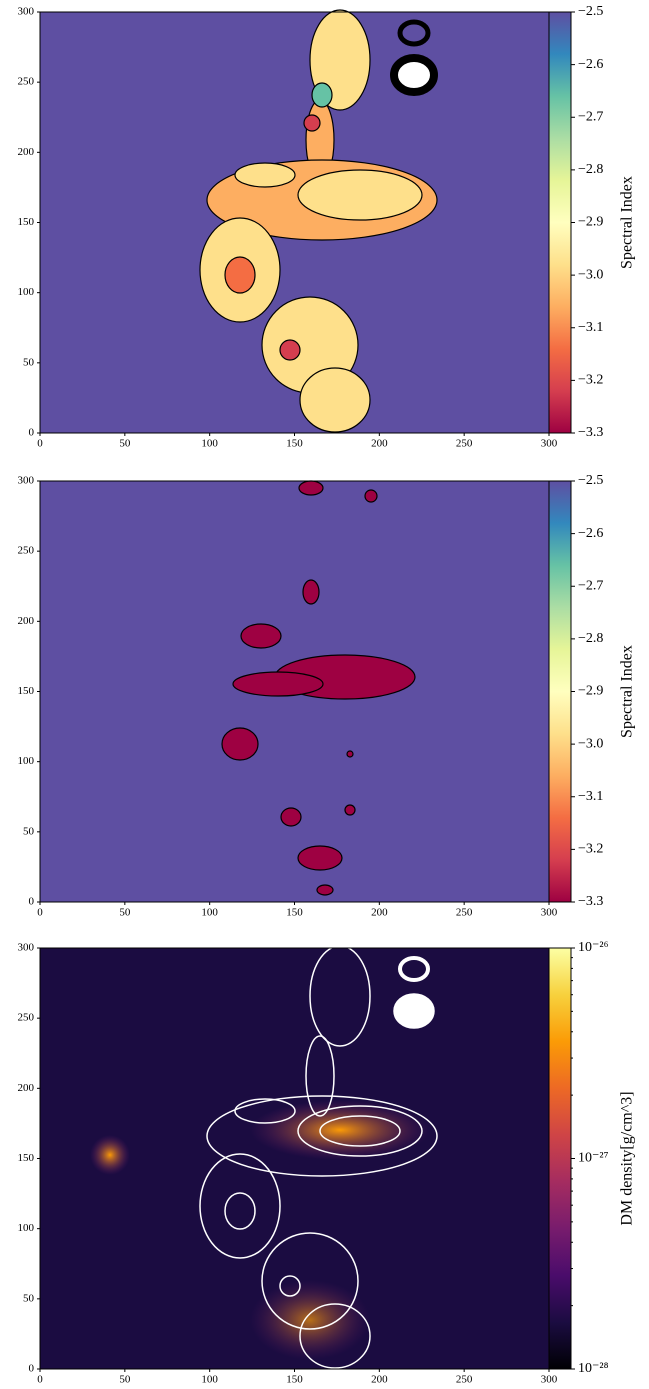 This screenshot has height=1389, width=649. Describe the element at coordinates (627, 1158) in the screenshot. I see `colorbar-label: DM density[g/cm^3]` at that location.